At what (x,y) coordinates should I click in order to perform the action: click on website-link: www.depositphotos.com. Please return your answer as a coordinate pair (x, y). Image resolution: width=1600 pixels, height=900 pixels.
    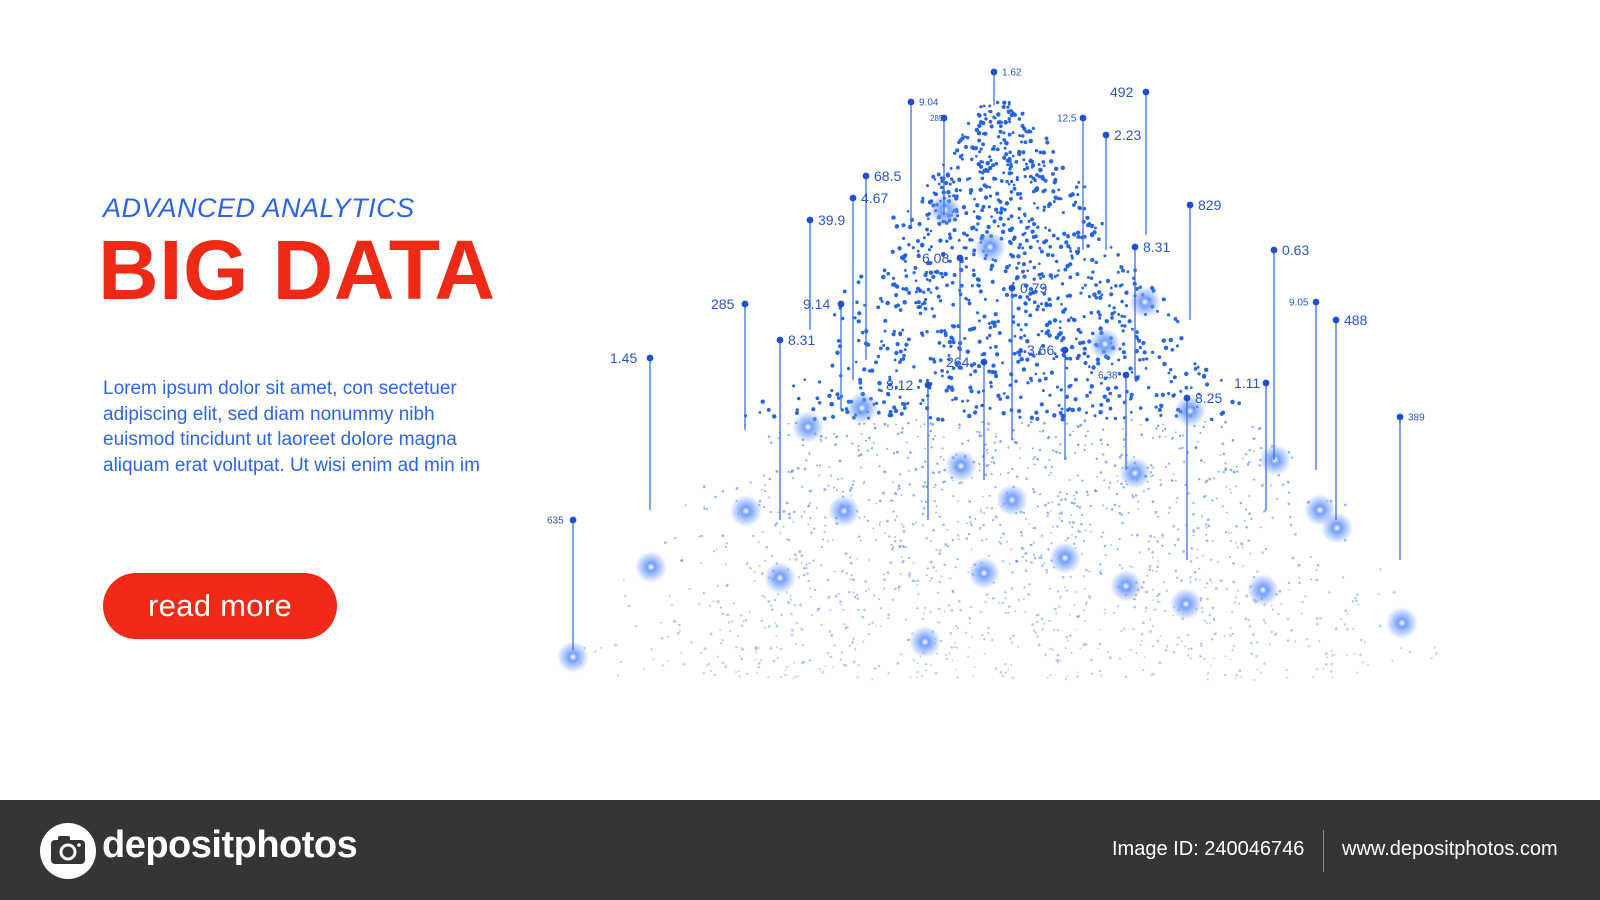
    Looking at the image, I should click on (1450, 849).